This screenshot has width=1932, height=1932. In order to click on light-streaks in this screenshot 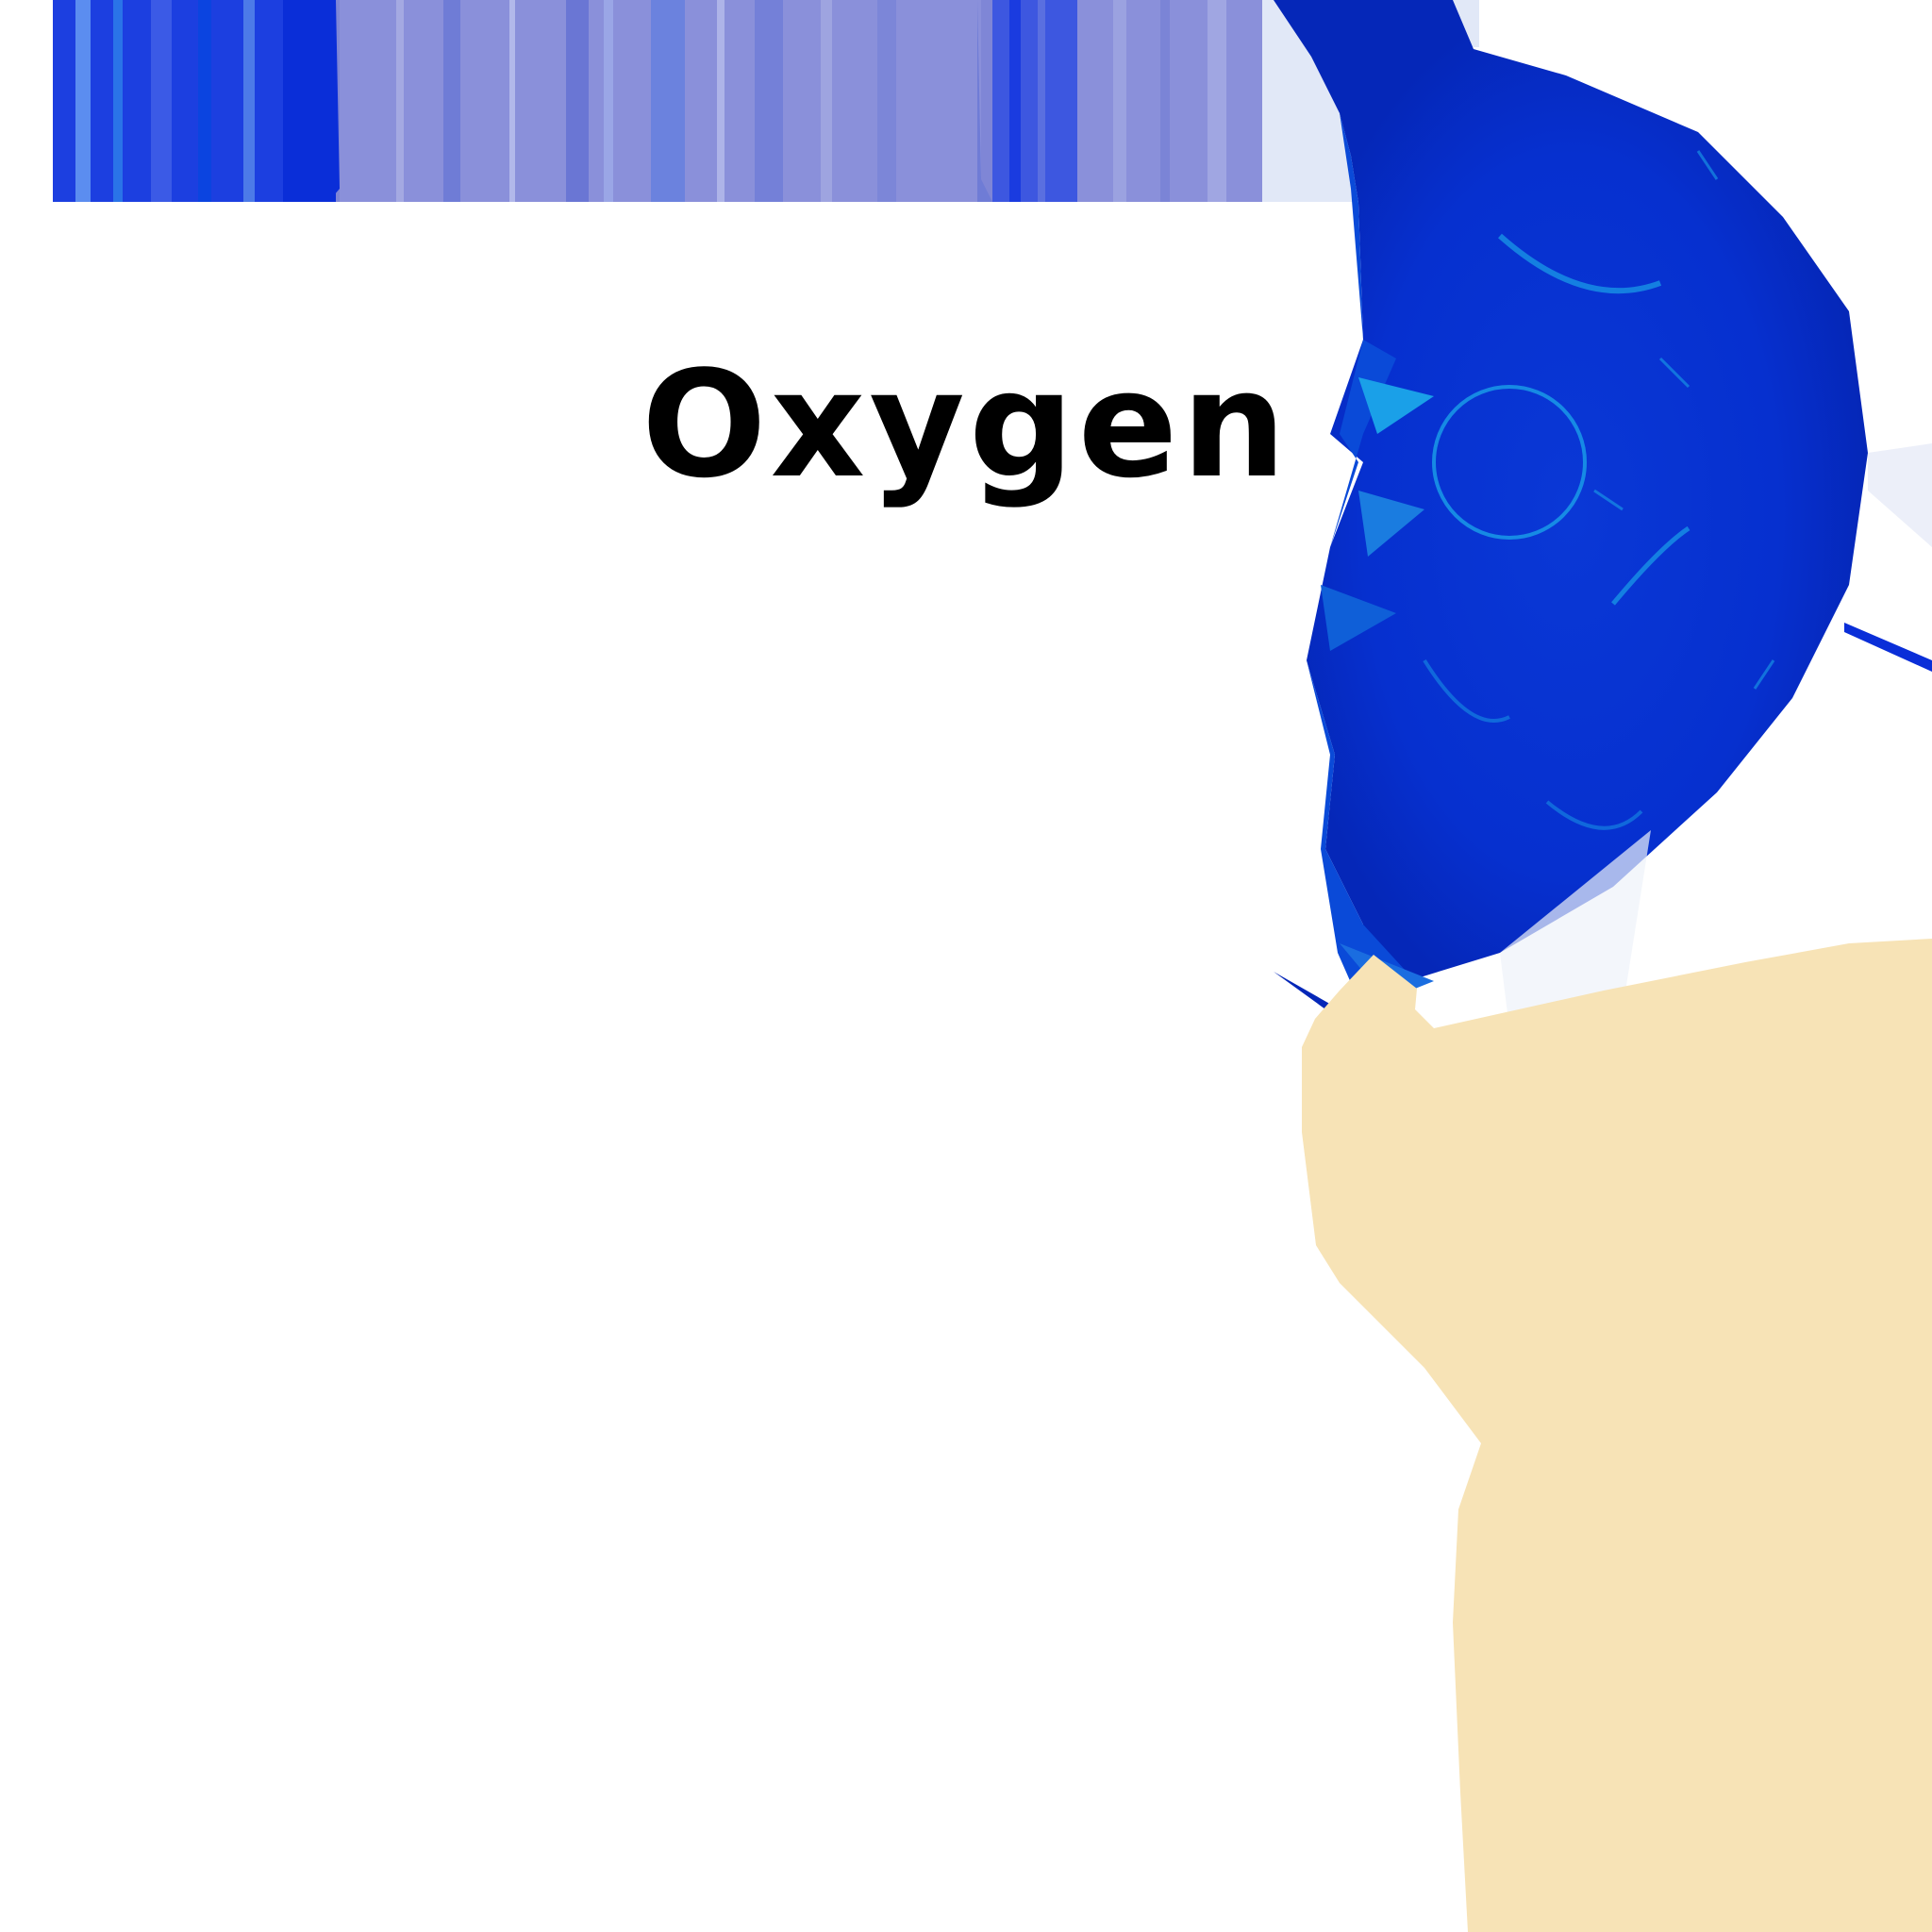, I will do `click(1716, 735)`.